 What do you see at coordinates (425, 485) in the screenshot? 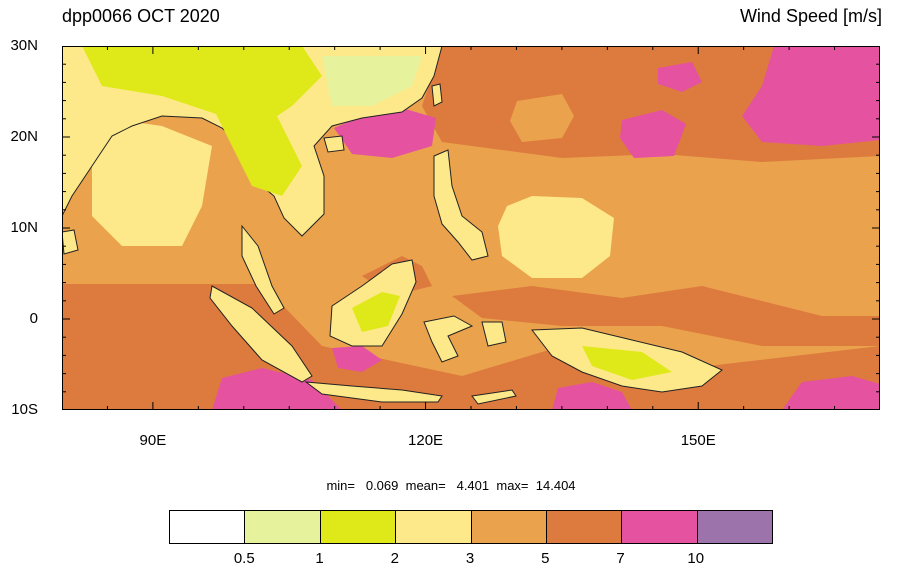
I see `mean-label: mean=` at bounding box center [425, 485].